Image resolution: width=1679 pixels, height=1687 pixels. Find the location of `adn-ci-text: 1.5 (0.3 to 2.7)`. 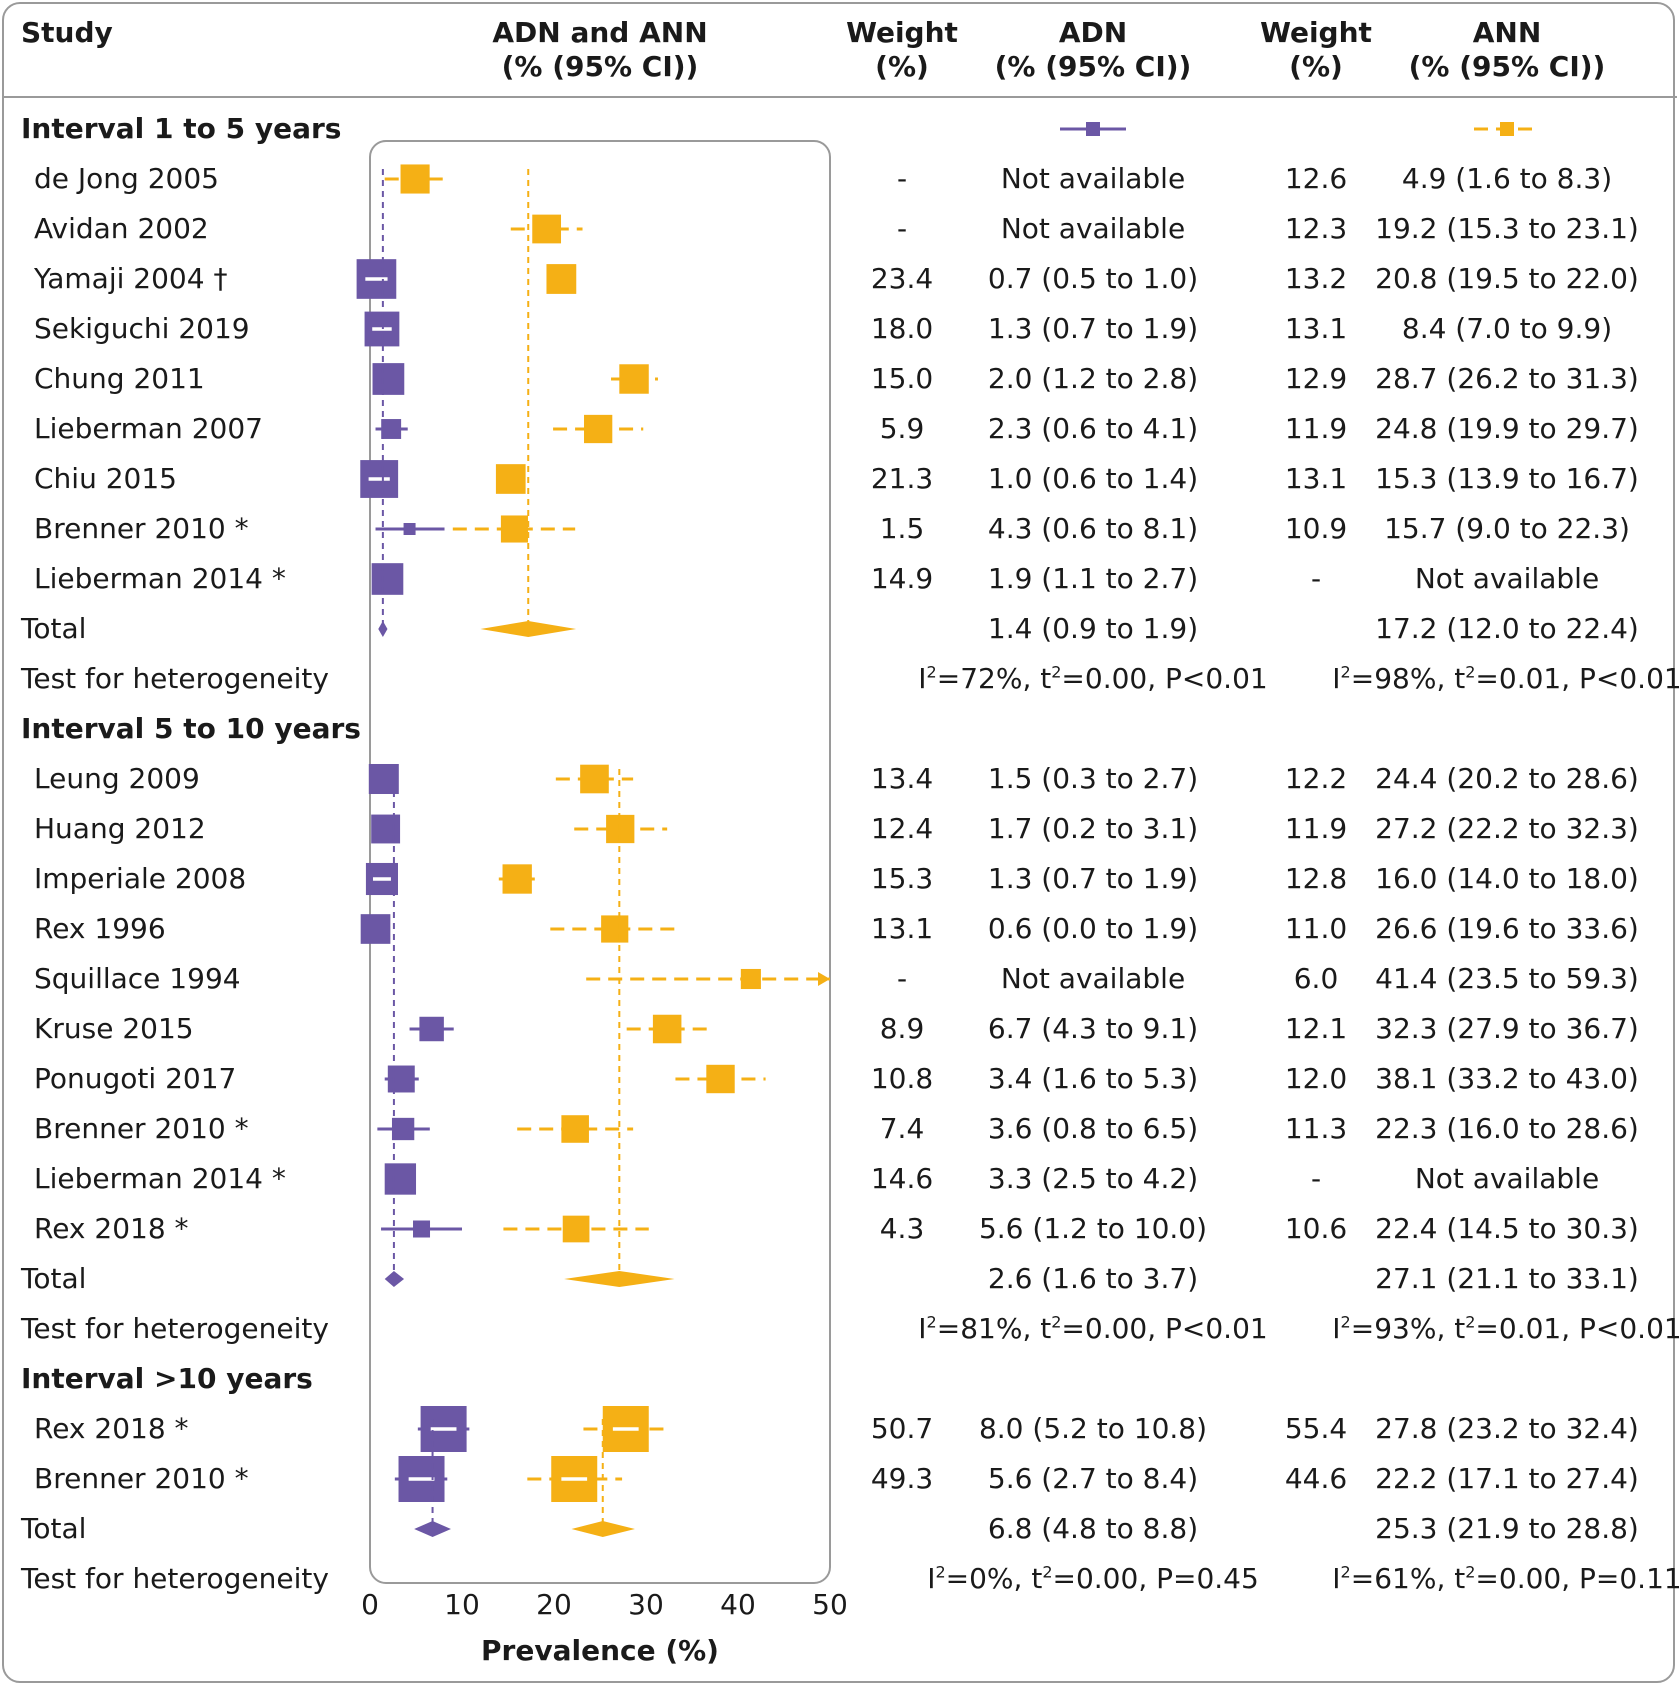

adn-ci-text: 1.5 (0.3 to 2.7) is located at coordinates (1093, 778).